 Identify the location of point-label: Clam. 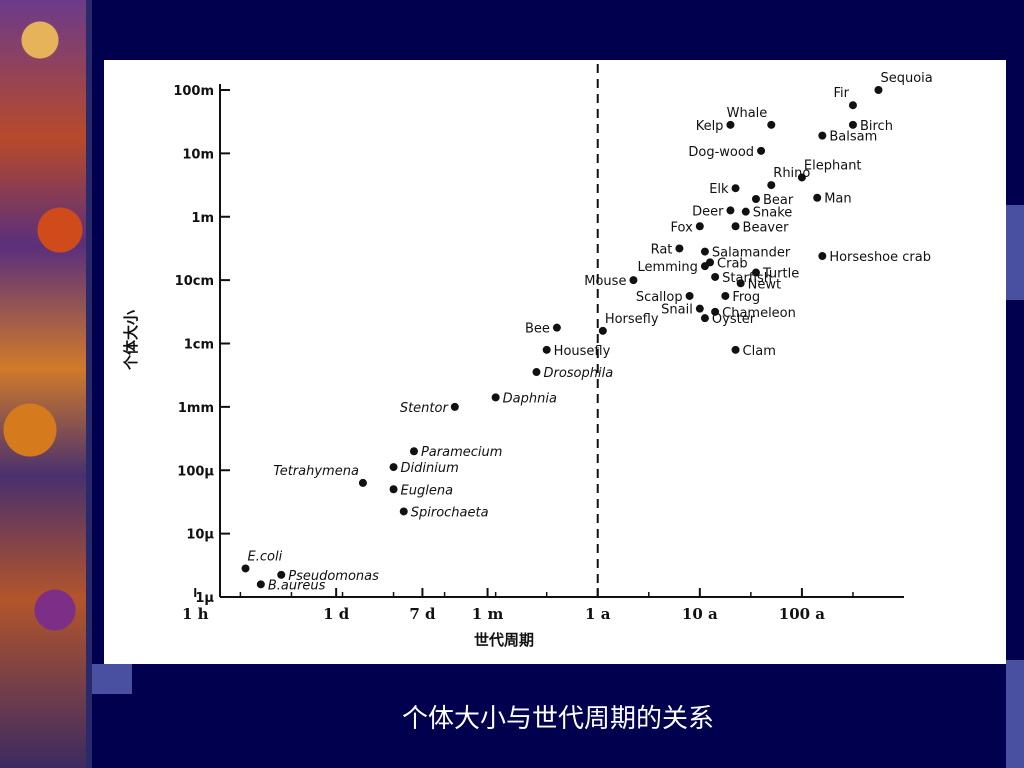
(759, 351).